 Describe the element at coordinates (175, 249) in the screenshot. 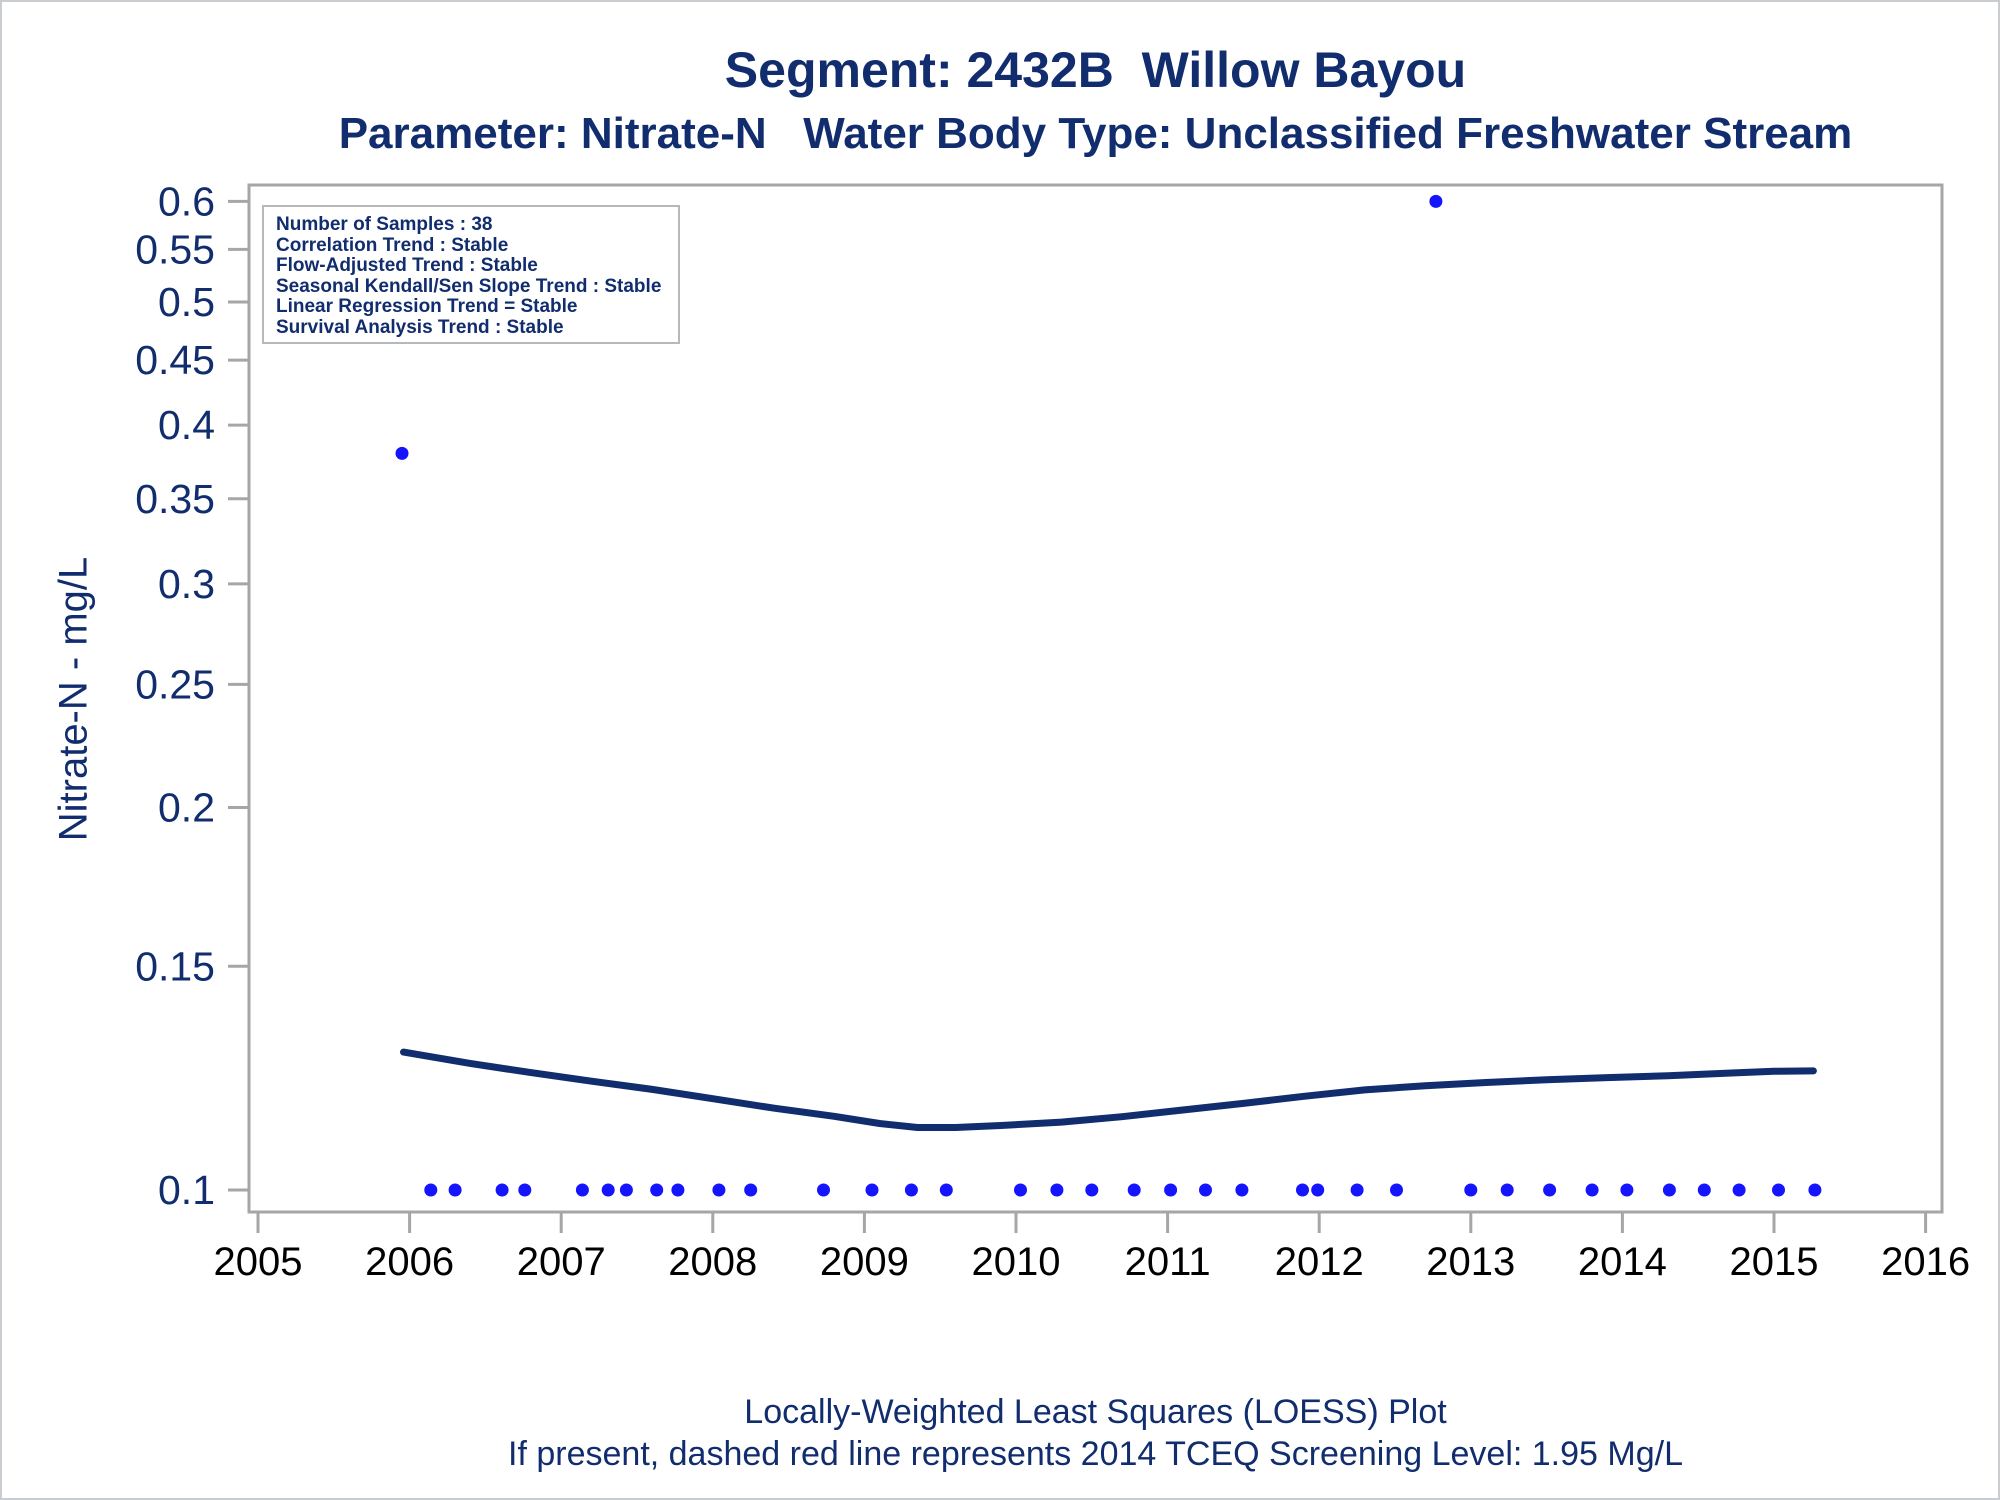

I see `y-tick-label: 0.55` at that location.